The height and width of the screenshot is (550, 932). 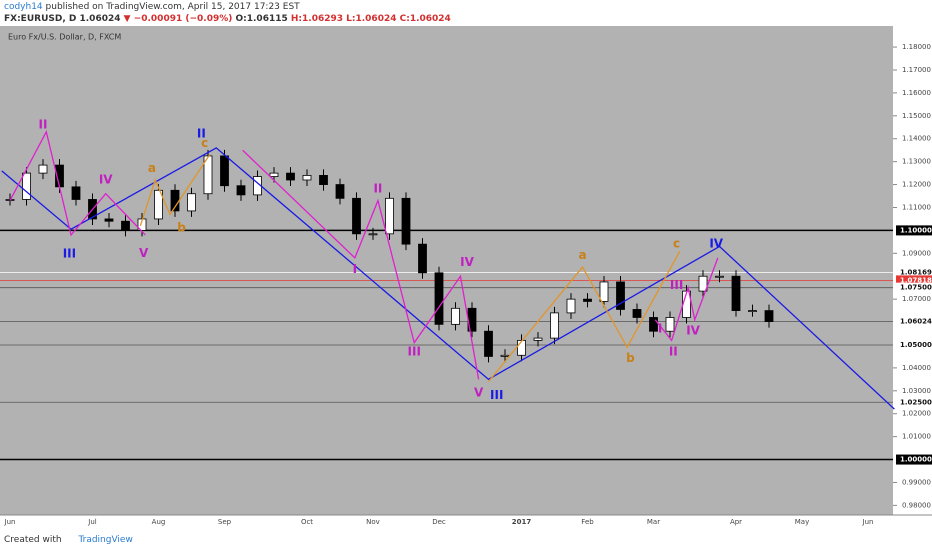 I want to click on x-tick-label: Oct, so click(x=307, y=522).